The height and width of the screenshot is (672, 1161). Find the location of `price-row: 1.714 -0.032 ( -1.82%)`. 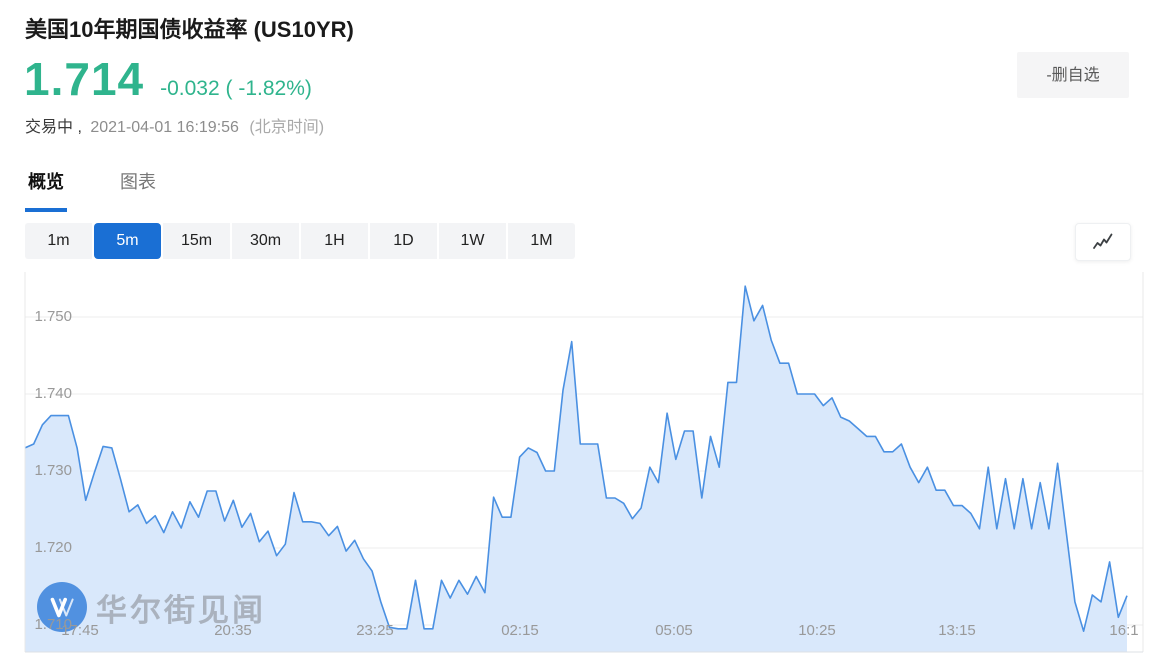

price-row: 1.714 -0.032 ( -1.82%) is located at coordinates (168, 79).